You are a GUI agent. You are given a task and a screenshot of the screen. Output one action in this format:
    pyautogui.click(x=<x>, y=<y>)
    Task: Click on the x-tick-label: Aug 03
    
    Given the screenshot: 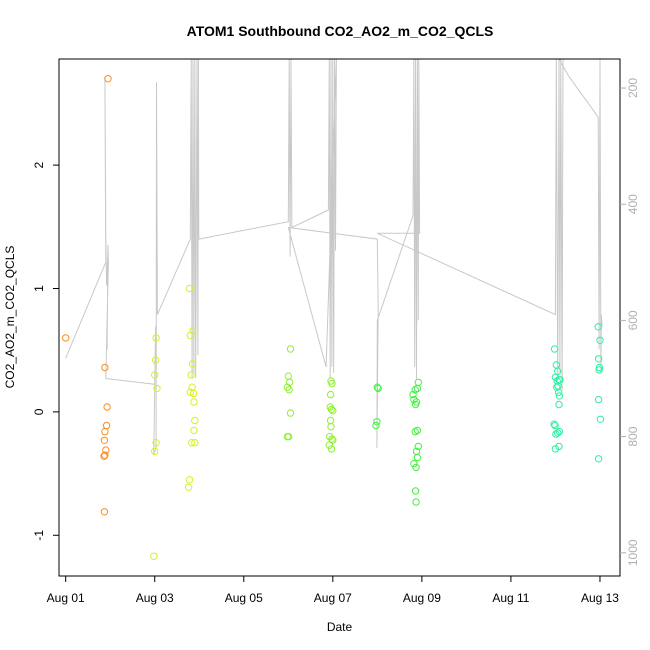 What is the action you would take?
    pyautogui.click(x=155, y=598)
    